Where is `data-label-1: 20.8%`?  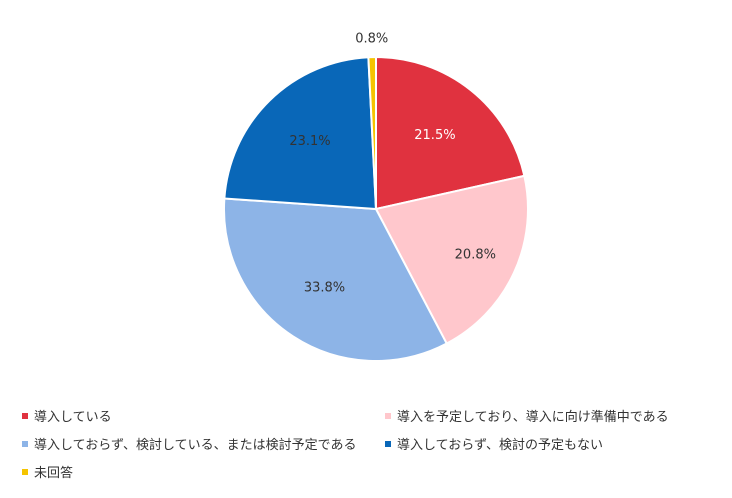 data-label-1: 20.8% is located at coordinates (475, 254).